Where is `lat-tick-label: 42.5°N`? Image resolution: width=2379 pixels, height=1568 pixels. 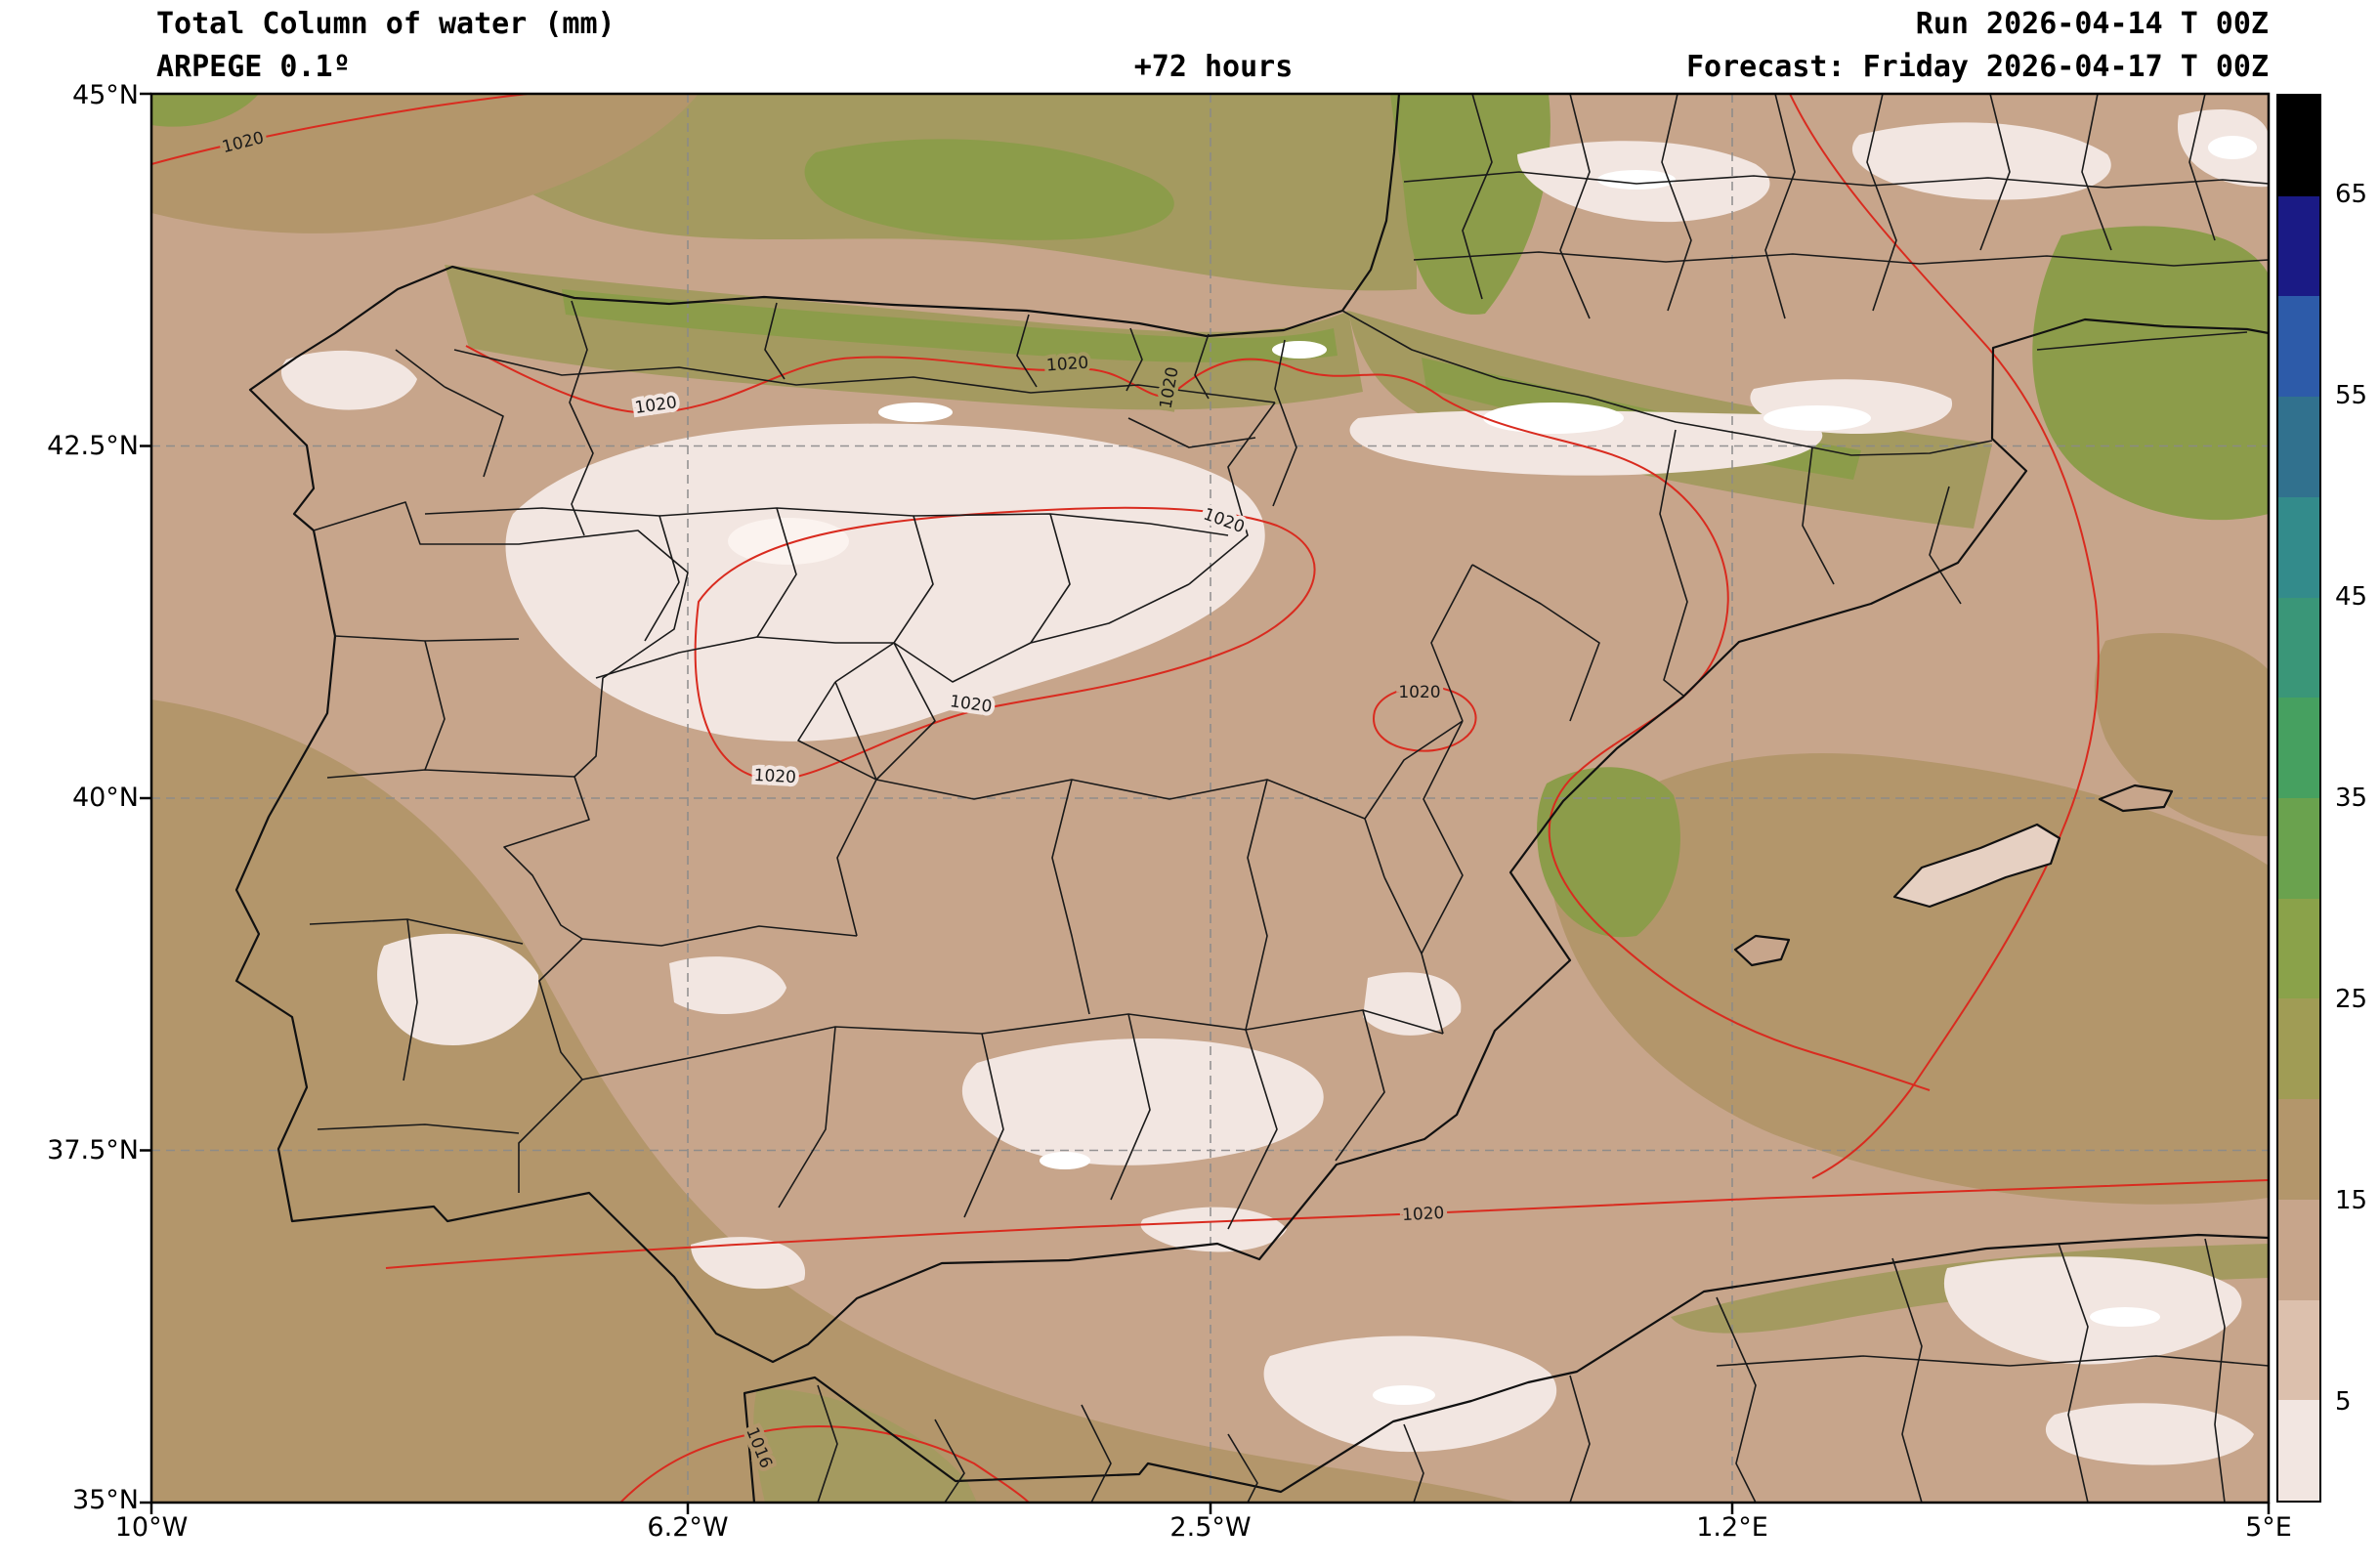
lat-tick-label: 42.5°N is located at coordinates (93, 446).